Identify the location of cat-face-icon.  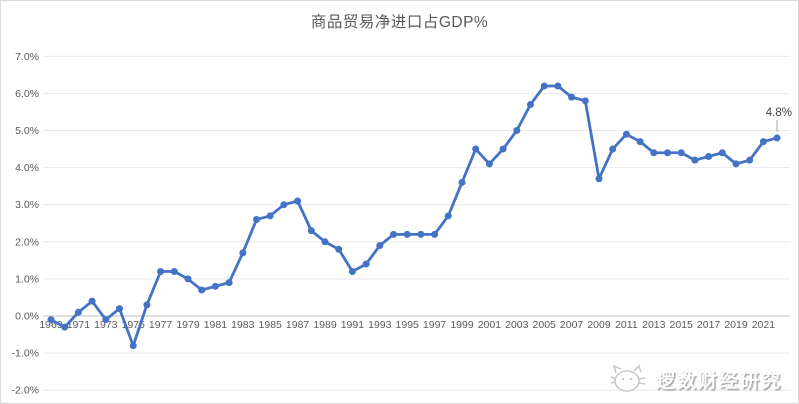
(628, 378).